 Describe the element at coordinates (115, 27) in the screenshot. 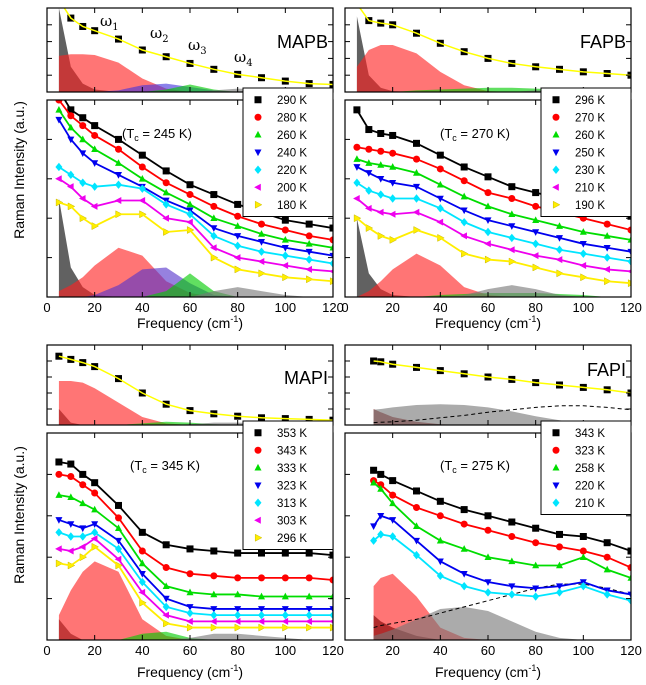

I see `mode-index: 1` at that location.